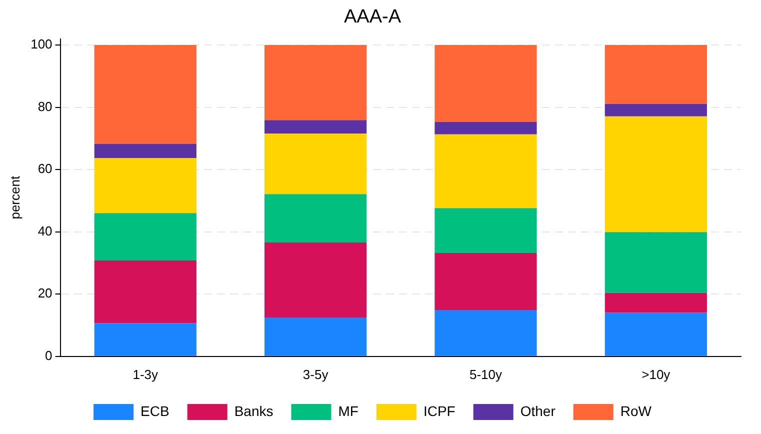 Image resolution: width=761 pixels, height=434 pixels. What do you see at coordinates (485, 374) in the screenshot?
I see `x-tick-label: 5-10y` at bounding box center [485, 374].